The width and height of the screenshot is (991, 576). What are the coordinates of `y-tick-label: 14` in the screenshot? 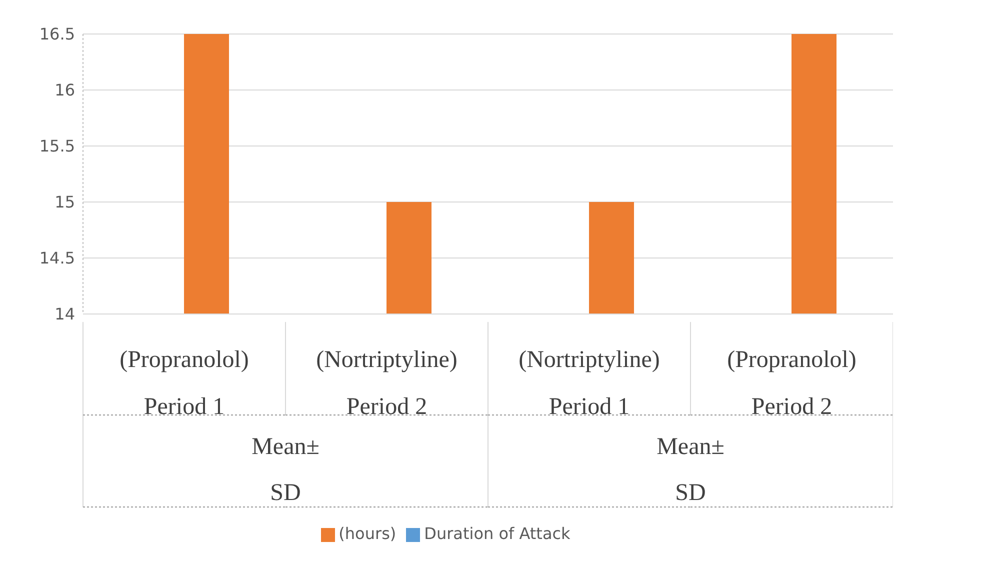 It's located at (64, 314).